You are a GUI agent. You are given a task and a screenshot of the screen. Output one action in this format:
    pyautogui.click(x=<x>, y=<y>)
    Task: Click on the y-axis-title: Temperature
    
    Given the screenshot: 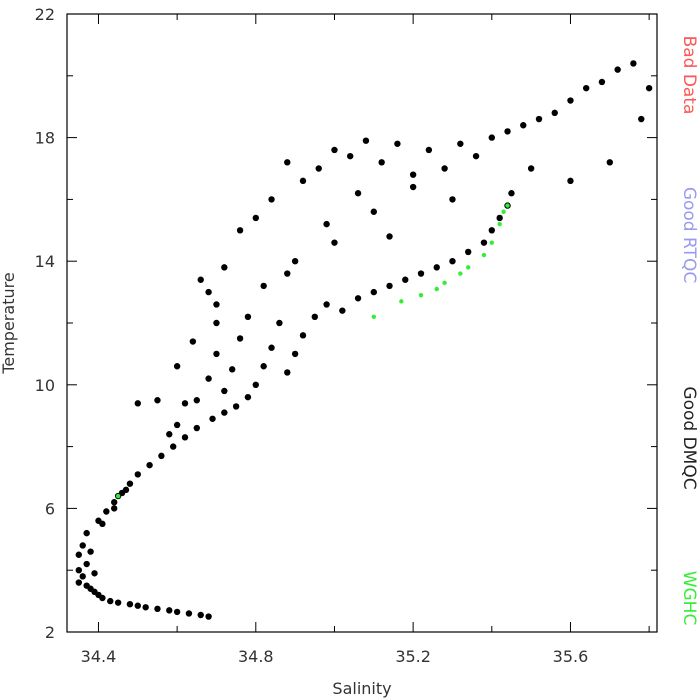 What is the action you would take?
    pyautogui.click(x=9, y=323)
    